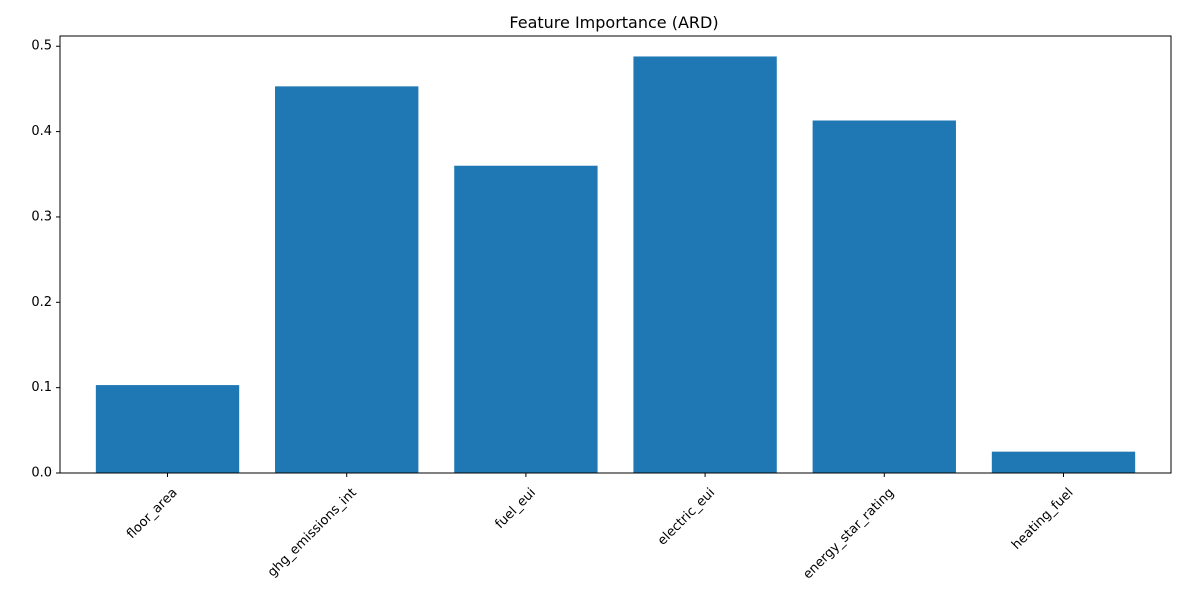 Image resolution: width=1200 pixels, height=600 pixels. Describe the element at coordinates (167, 429) in the screenshot. I see `bar-floor-area` at that location.